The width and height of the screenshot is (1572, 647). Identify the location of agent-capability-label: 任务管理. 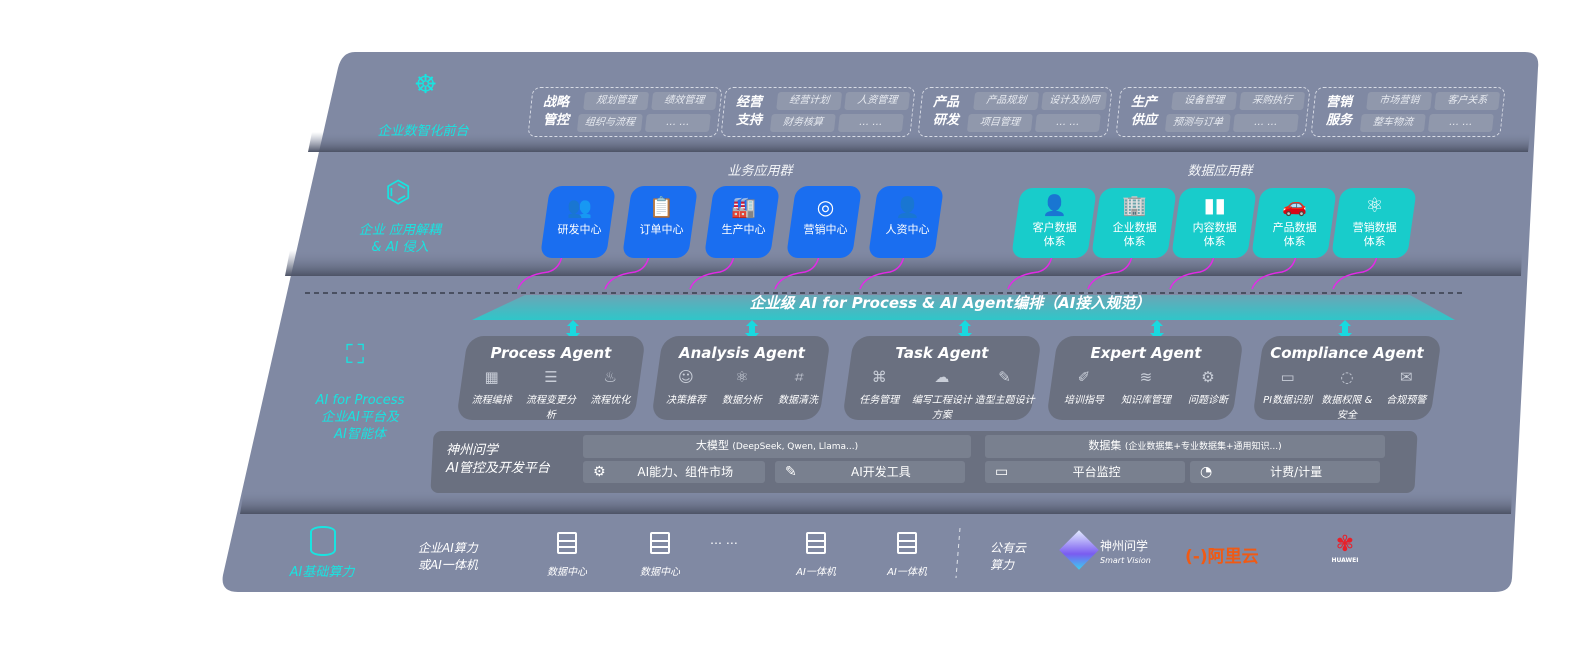
(879, 400).